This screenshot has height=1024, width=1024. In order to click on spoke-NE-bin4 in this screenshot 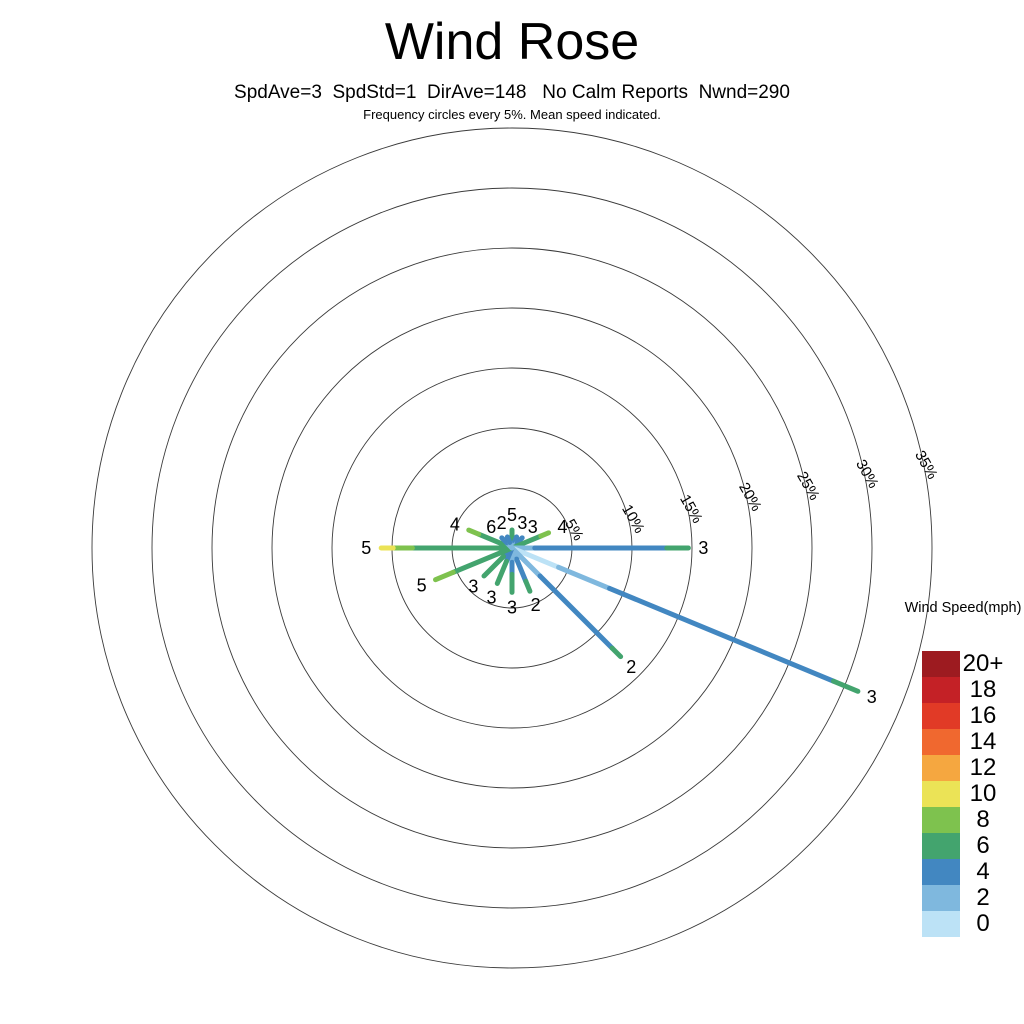, I will do `click(519, 540)`.